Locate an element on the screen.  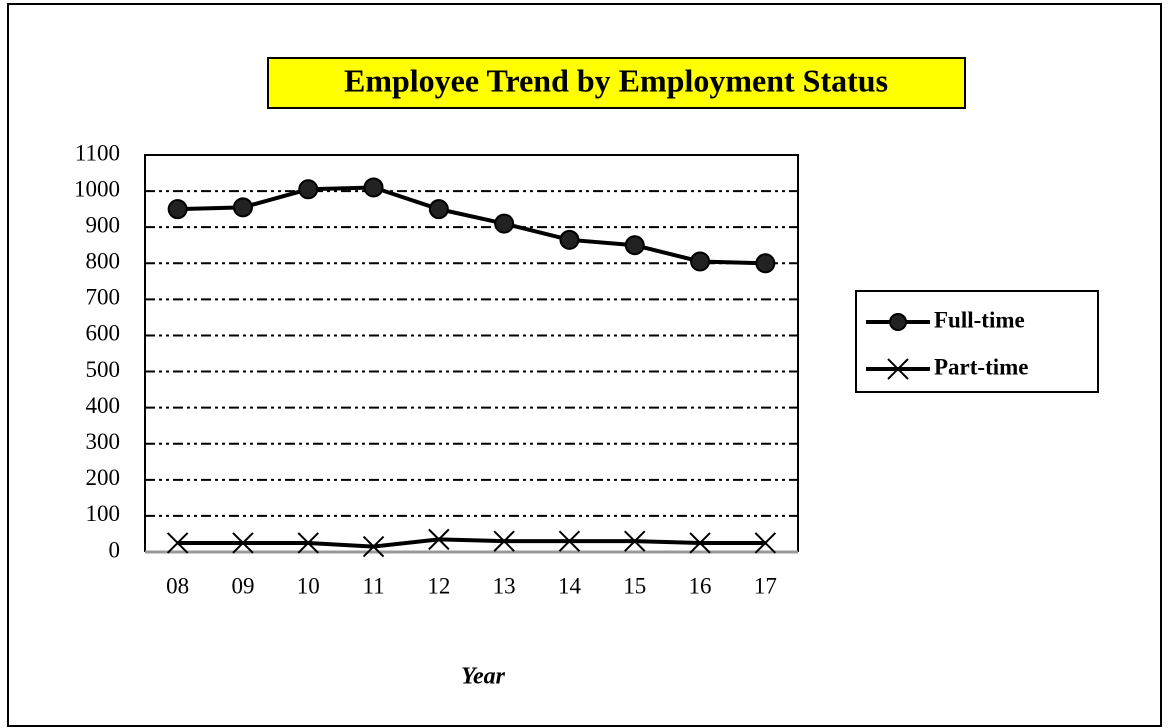
y-tick-label: 1000 is located at coordinates (97, 188).